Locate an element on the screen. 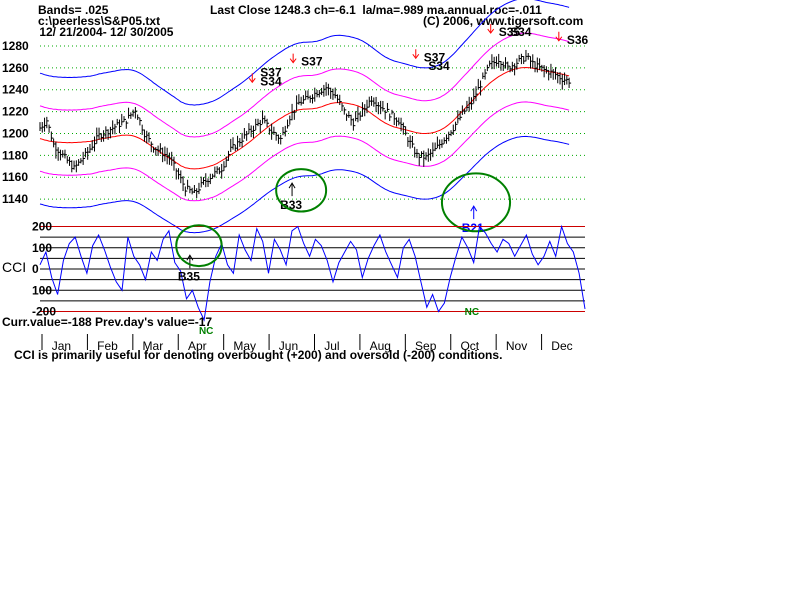  month-label: Aug is located at coordinates (380, 346).